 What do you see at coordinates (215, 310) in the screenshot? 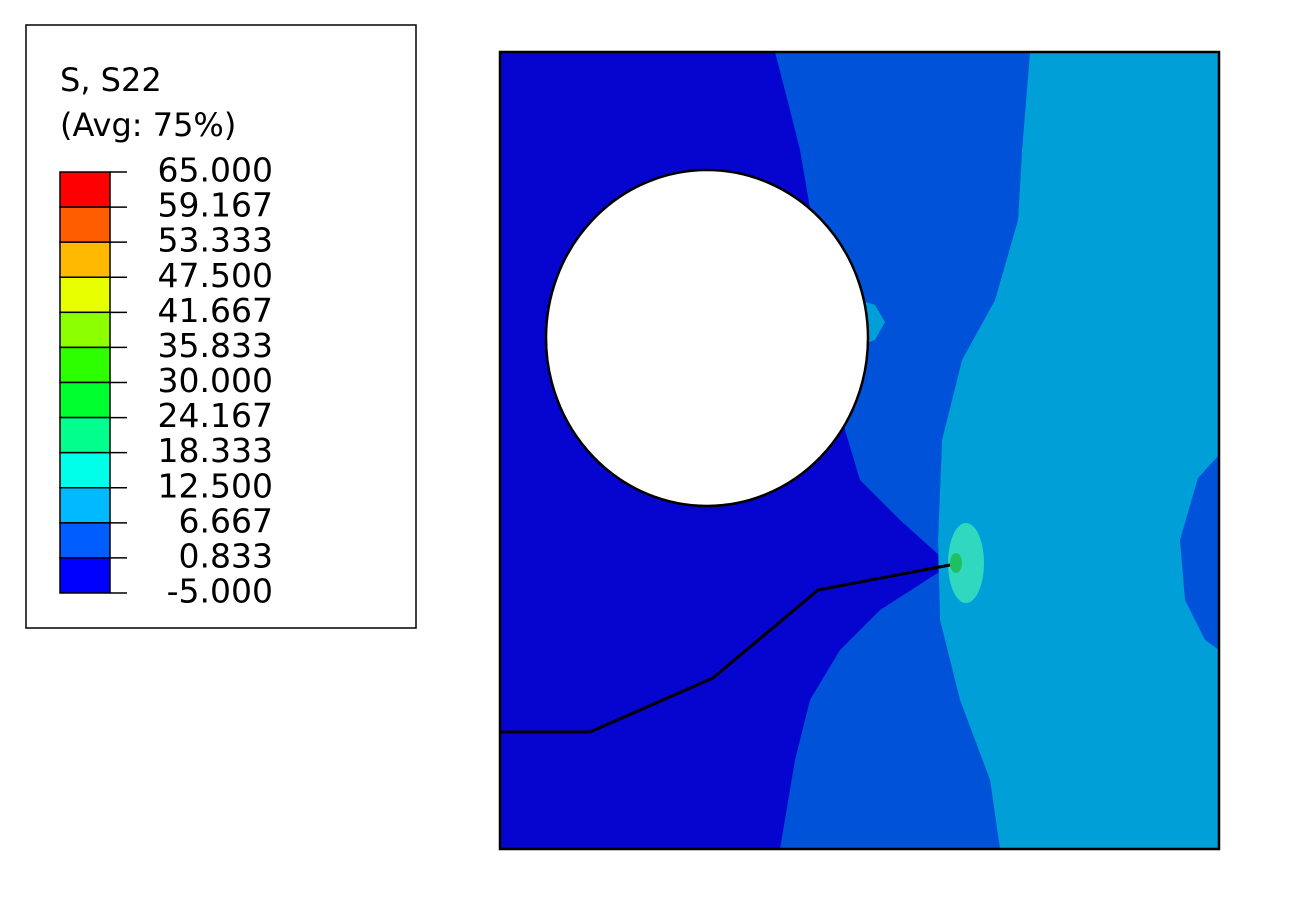
I see `level-label: 41.667` at bounding box center [215, 310].